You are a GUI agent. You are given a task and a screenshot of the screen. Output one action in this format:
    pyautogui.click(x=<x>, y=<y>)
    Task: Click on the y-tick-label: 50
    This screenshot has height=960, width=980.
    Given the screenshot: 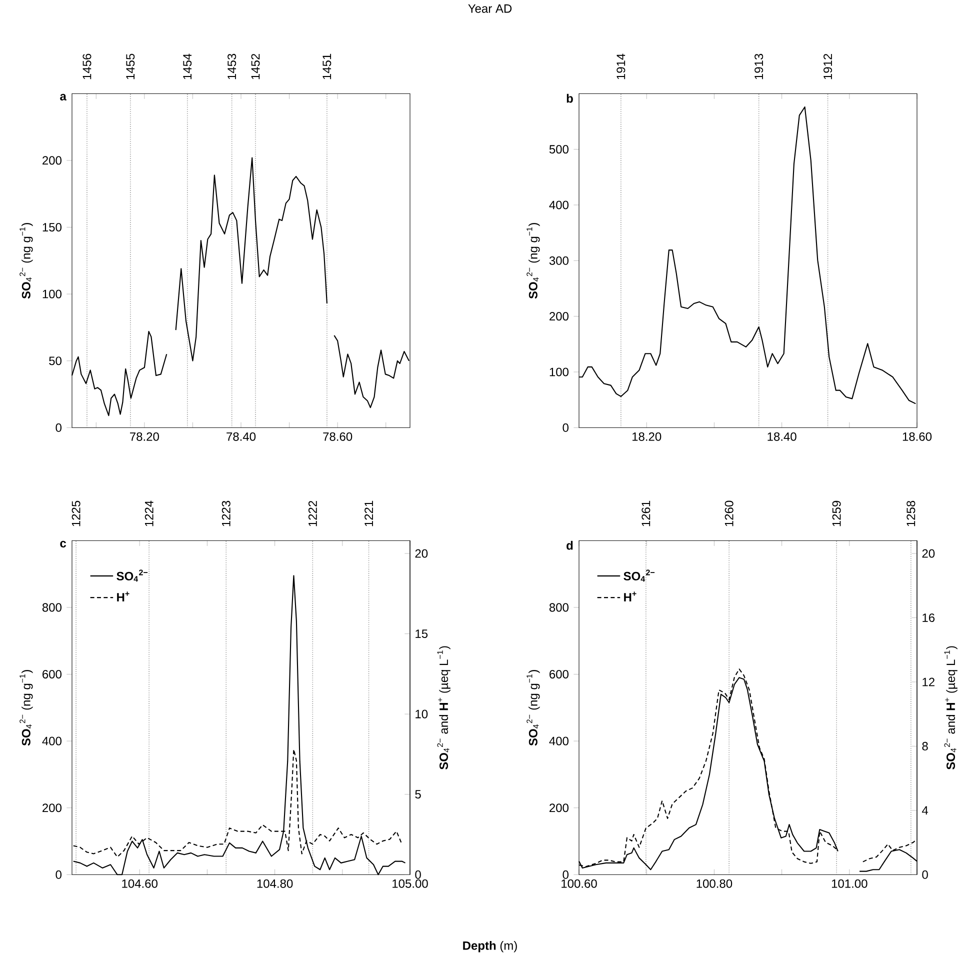 What is the action you would take?
    pyautogui.click(x=55, y=361)
    